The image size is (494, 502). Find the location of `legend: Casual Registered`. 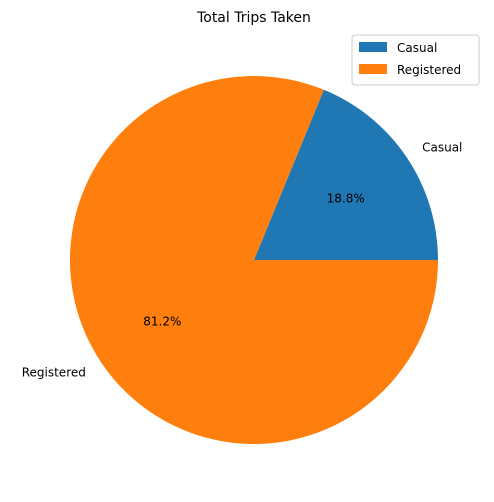

legend: Casual Registered is located at coordinates (415, 60).